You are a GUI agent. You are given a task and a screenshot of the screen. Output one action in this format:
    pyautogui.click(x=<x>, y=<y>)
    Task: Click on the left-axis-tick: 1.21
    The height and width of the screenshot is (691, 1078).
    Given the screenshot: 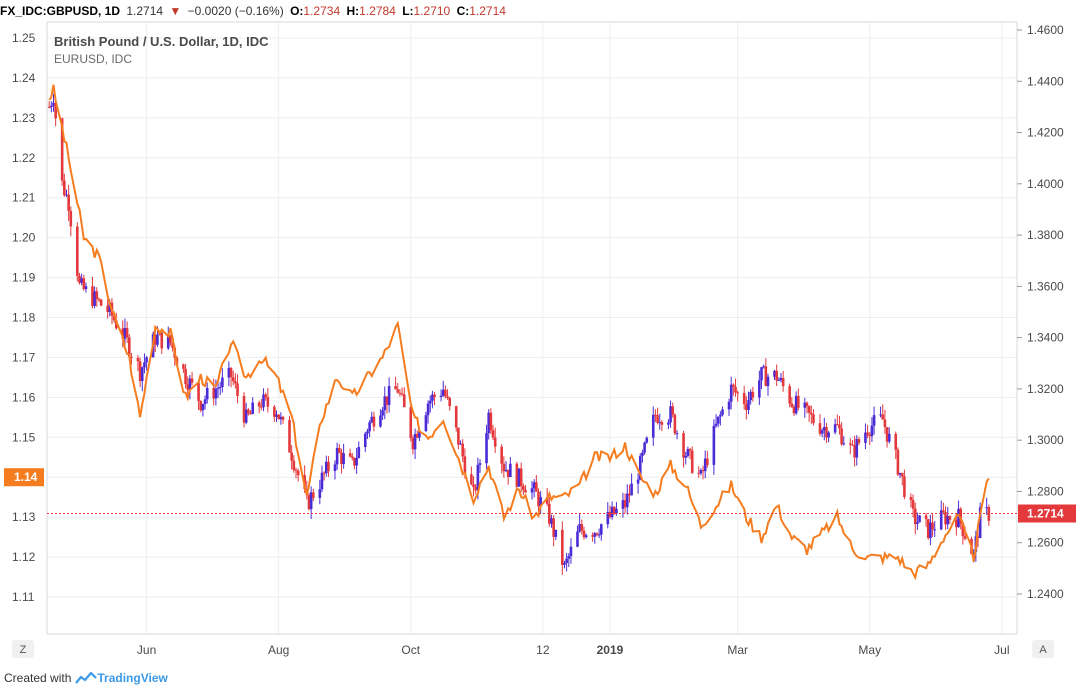 What is the action you would take?
    pyautogui.click(x=24, y=198)
    